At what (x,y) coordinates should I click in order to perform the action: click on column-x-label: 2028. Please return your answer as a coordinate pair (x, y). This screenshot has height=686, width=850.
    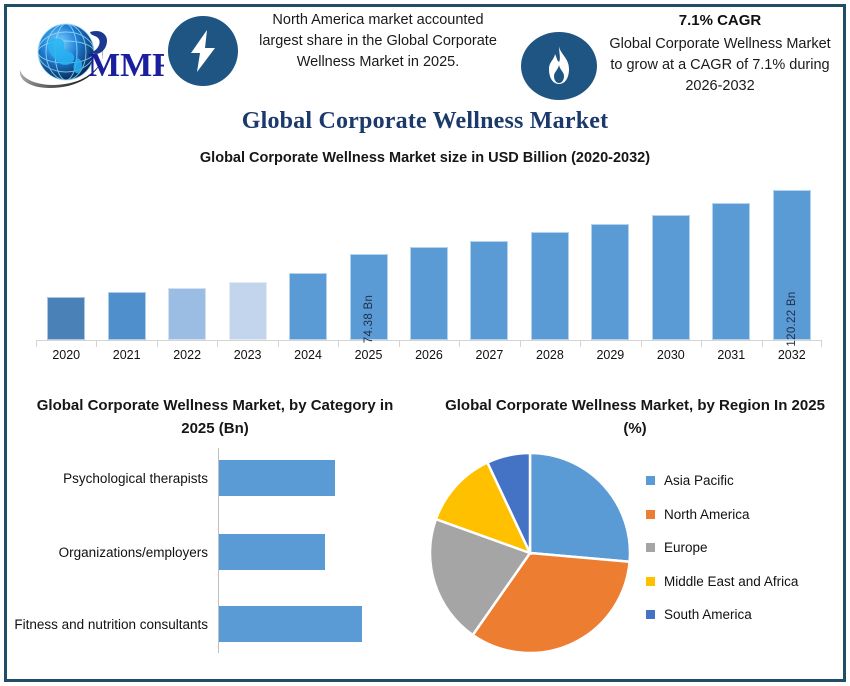
    Looking at the image, I should click on (550, 355).